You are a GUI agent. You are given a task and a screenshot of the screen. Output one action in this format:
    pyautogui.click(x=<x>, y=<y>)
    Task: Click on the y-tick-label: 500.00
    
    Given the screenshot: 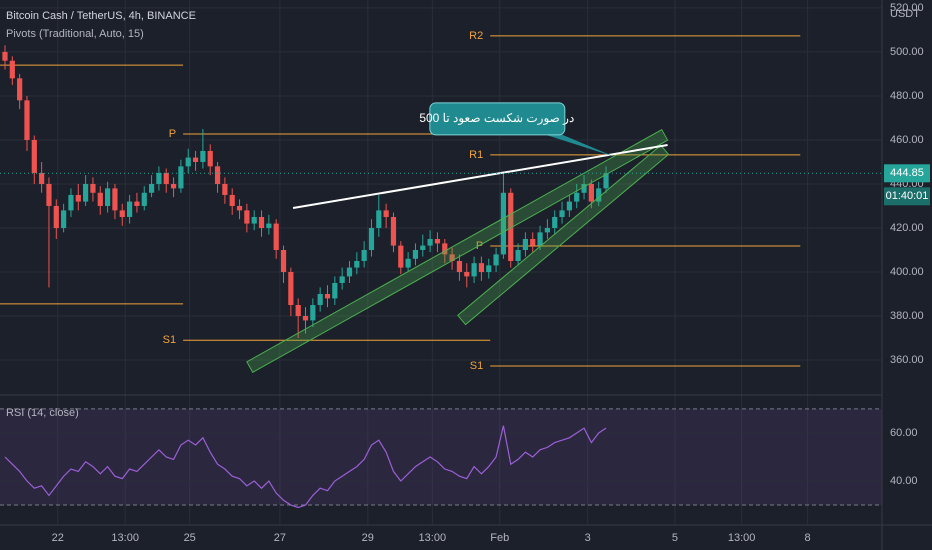 What is the action you would take?
    pyautogui.click(x=907, y=52)
    